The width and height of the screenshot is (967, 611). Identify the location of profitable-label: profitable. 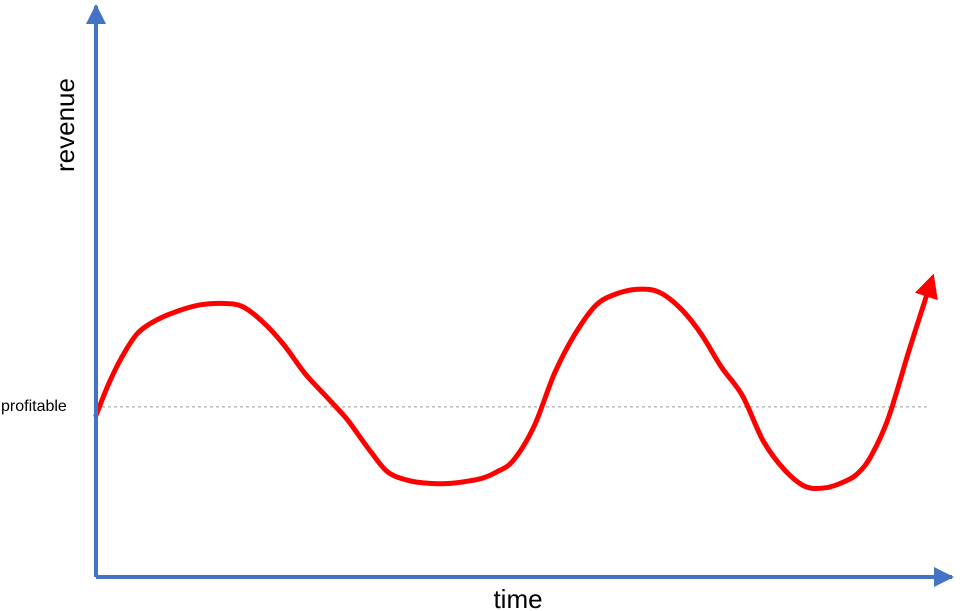
(34, 406).